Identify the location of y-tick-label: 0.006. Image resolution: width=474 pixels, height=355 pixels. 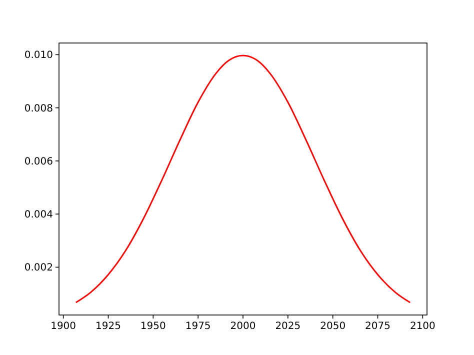
(38, 162).